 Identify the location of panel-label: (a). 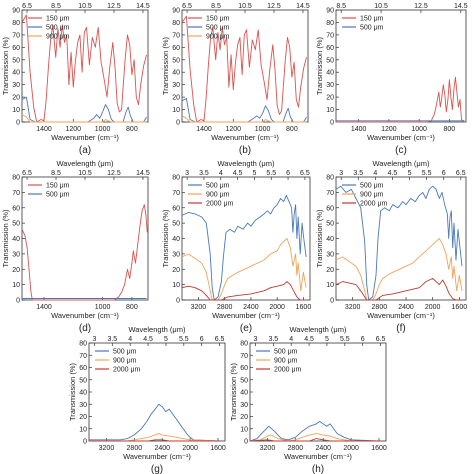
(85, 150).